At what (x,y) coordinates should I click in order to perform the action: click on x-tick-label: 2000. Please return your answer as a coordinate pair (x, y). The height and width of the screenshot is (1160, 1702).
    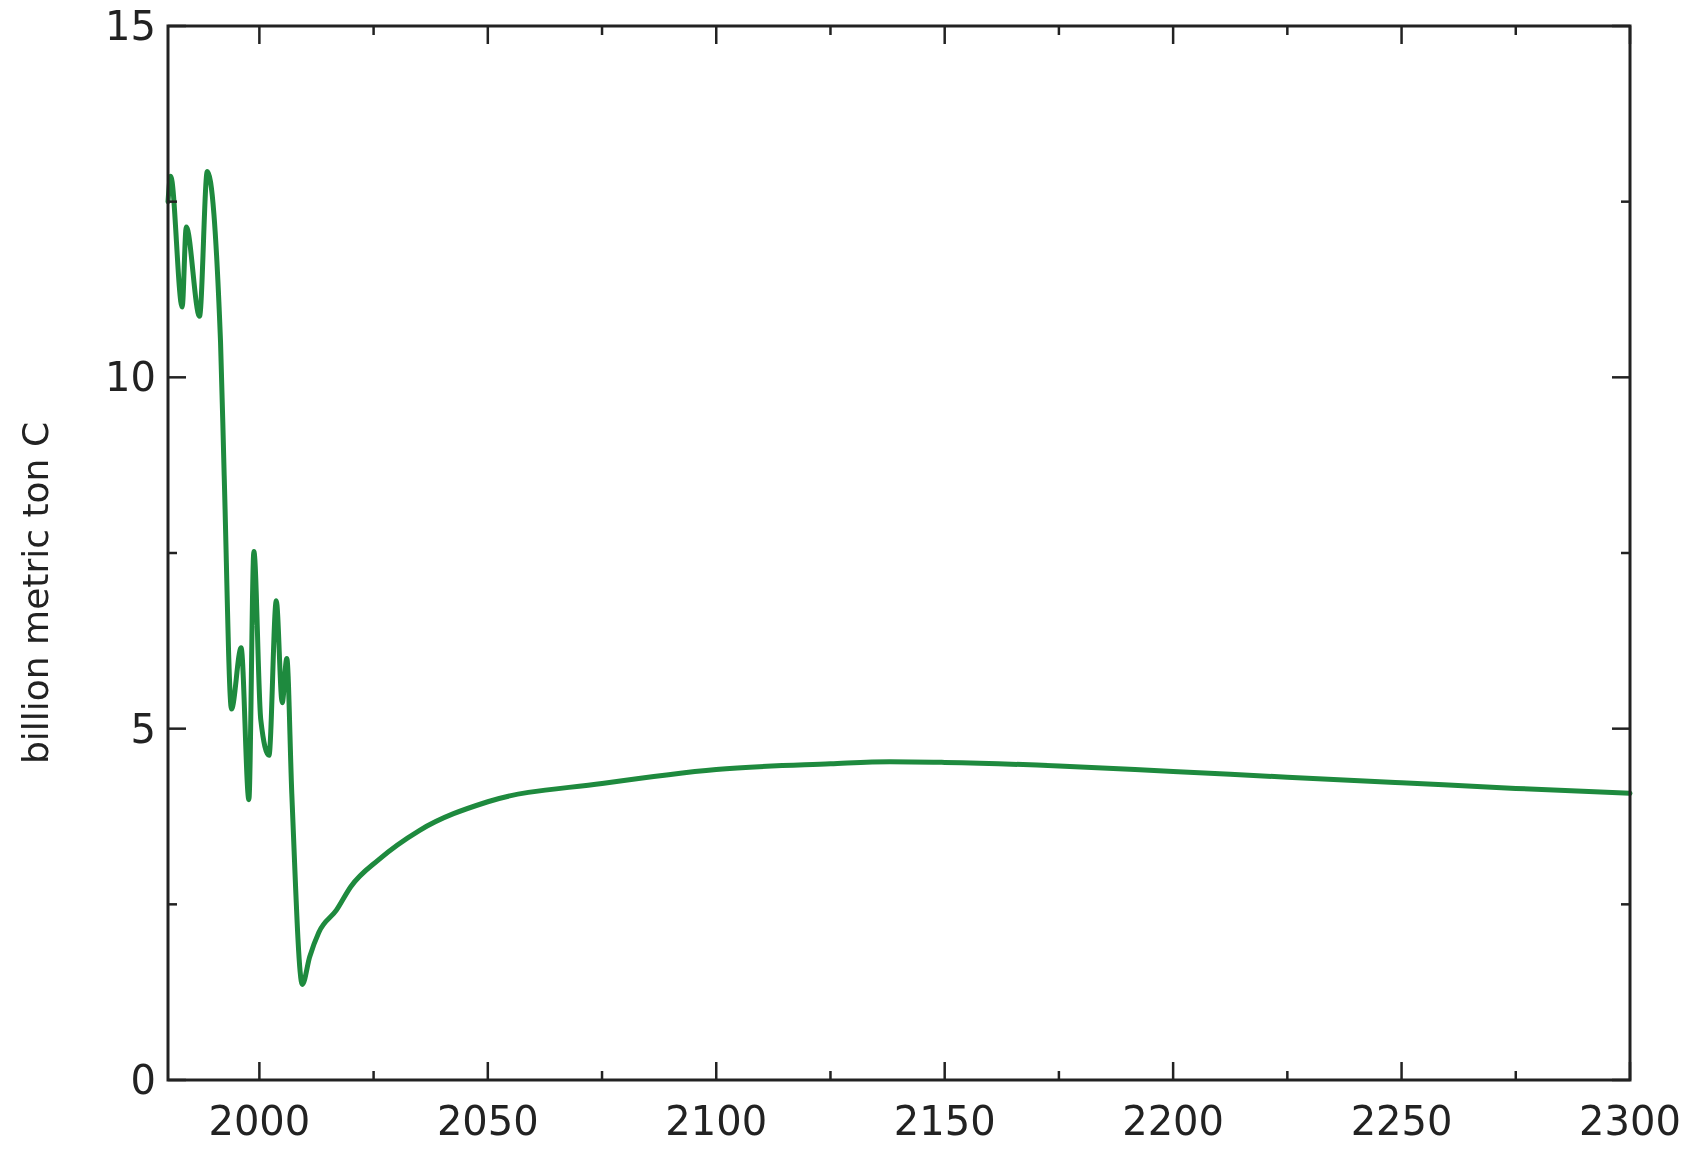
    Looking at the image, I should click on (259, 1121).